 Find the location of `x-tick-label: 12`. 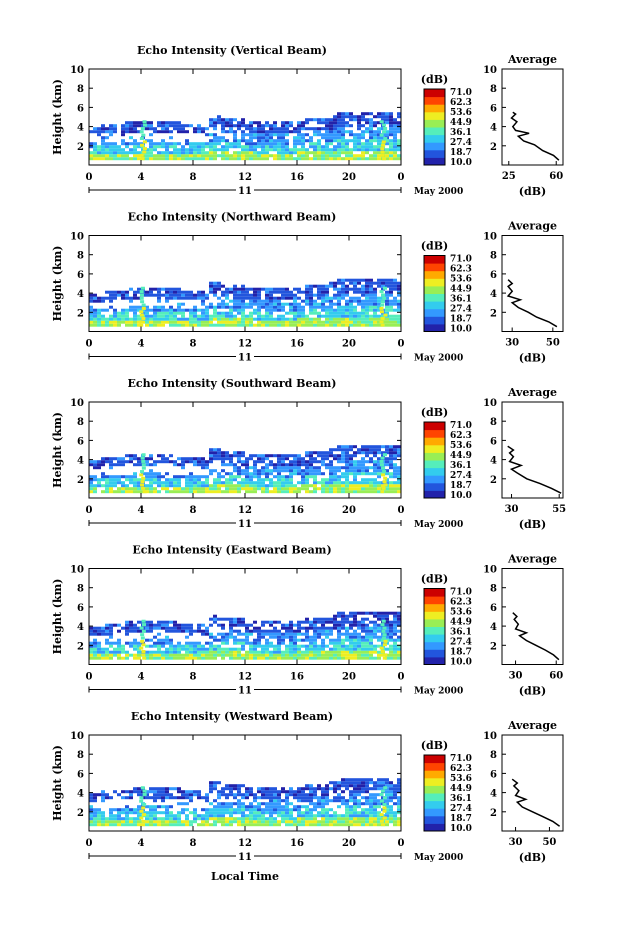

x-tick-label: 12 is located at coordinates (245, 344).